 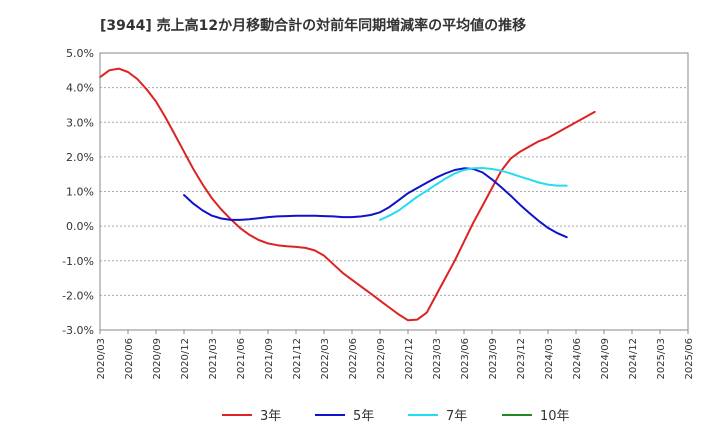 What do you see at coordinates (661, 359) in the screenshot?
I see `x-tick-label: 2025/03` at bounding box center [661, 359].